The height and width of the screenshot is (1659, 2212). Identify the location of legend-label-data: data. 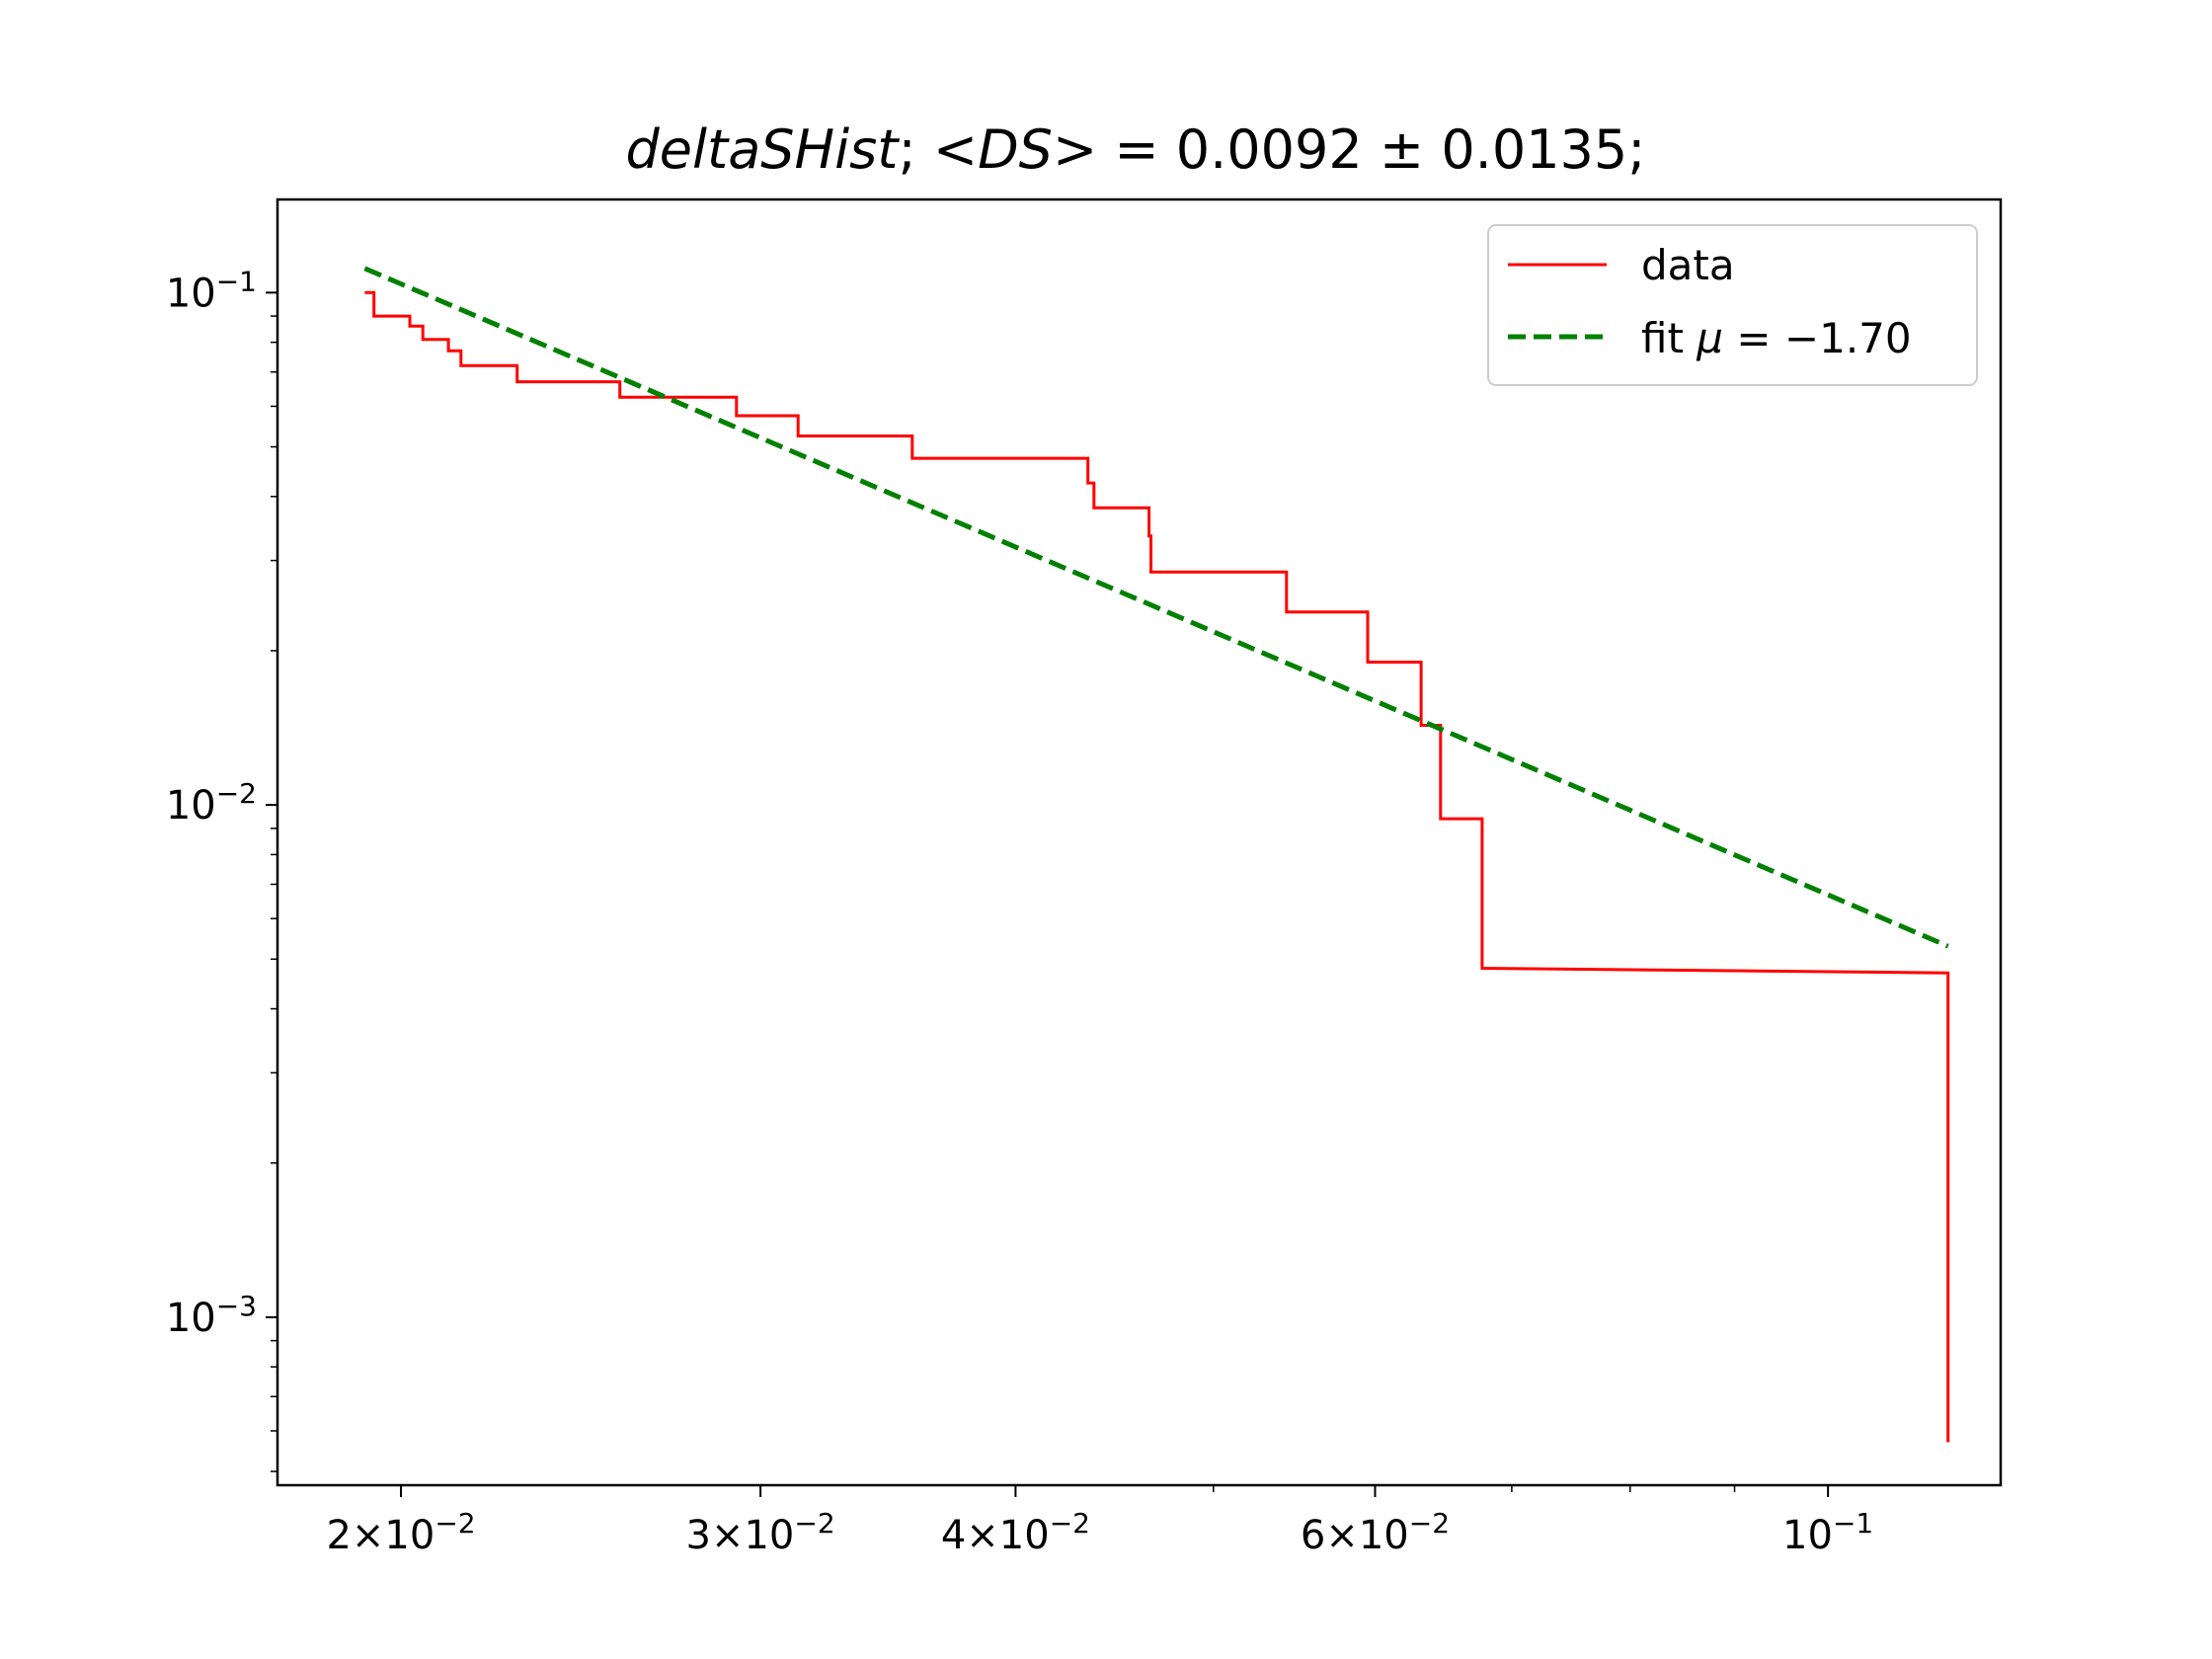
(1688, 265).